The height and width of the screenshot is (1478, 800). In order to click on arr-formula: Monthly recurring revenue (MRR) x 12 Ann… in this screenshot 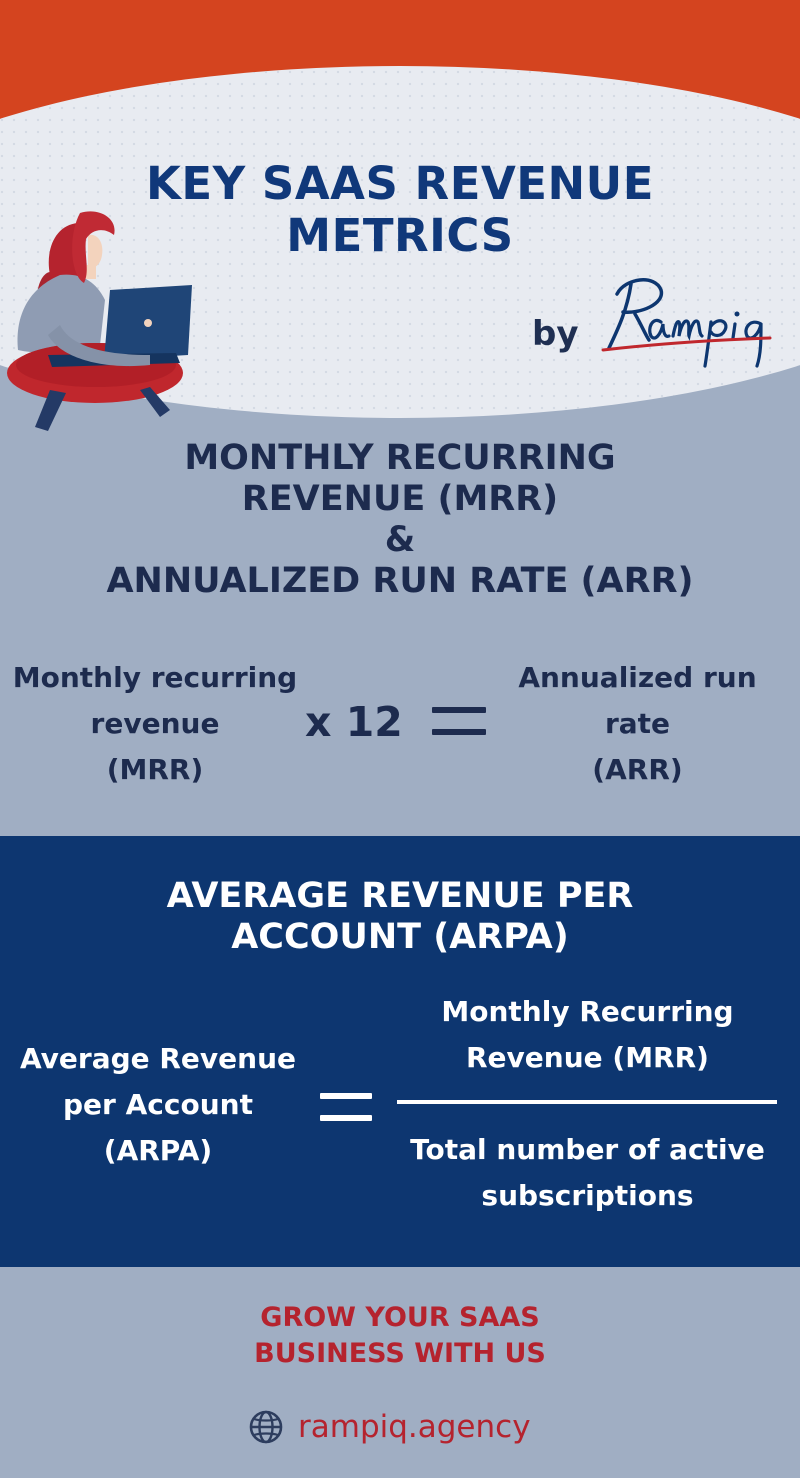, I will do `click(400, 730)`.